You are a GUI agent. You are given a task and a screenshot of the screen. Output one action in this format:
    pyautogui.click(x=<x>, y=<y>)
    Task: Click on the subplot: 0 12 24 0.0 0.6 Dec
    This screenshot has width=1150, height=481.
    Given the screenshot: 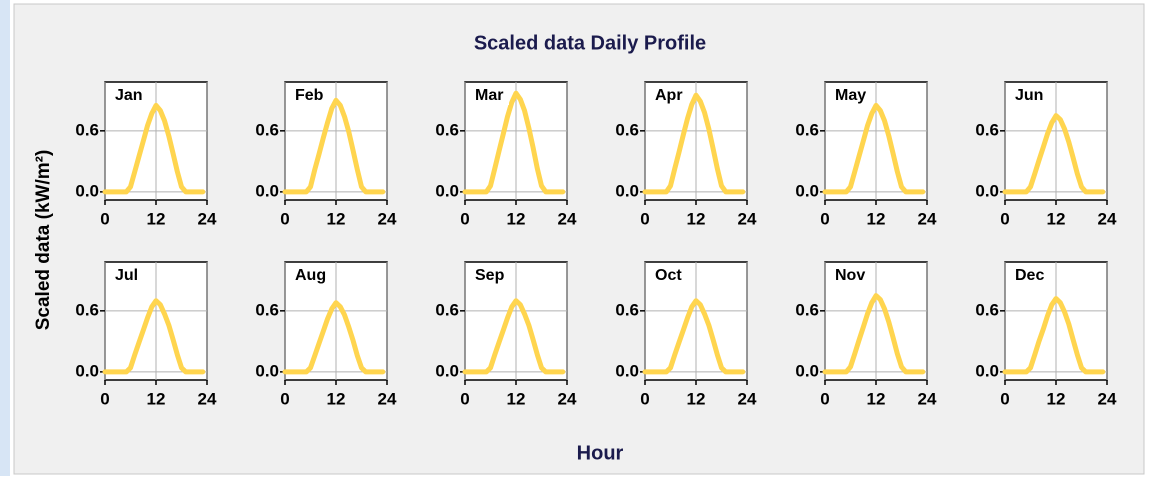 What is the action you would take?
    pyautogui.click(x=1046, y=334)
    